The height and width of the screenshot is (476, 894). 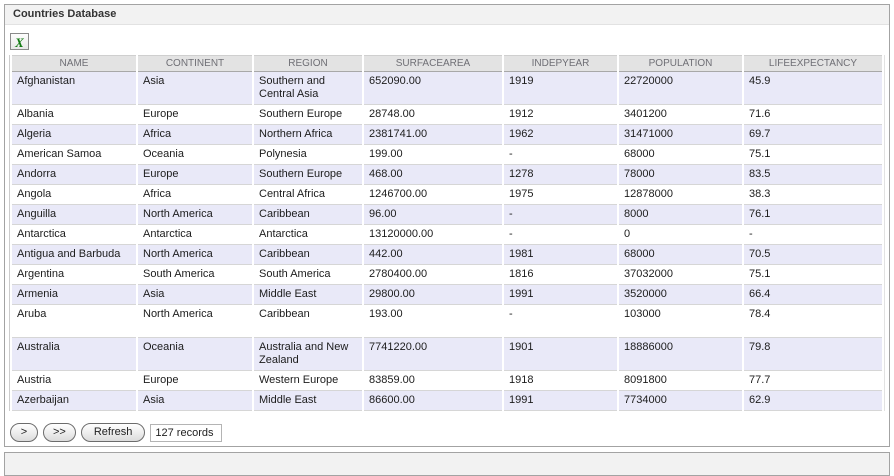 What do you see at coordinates (680, 401) in the screenshot?
I see `table-cell: 7734000` at bounding box center [680, 401].